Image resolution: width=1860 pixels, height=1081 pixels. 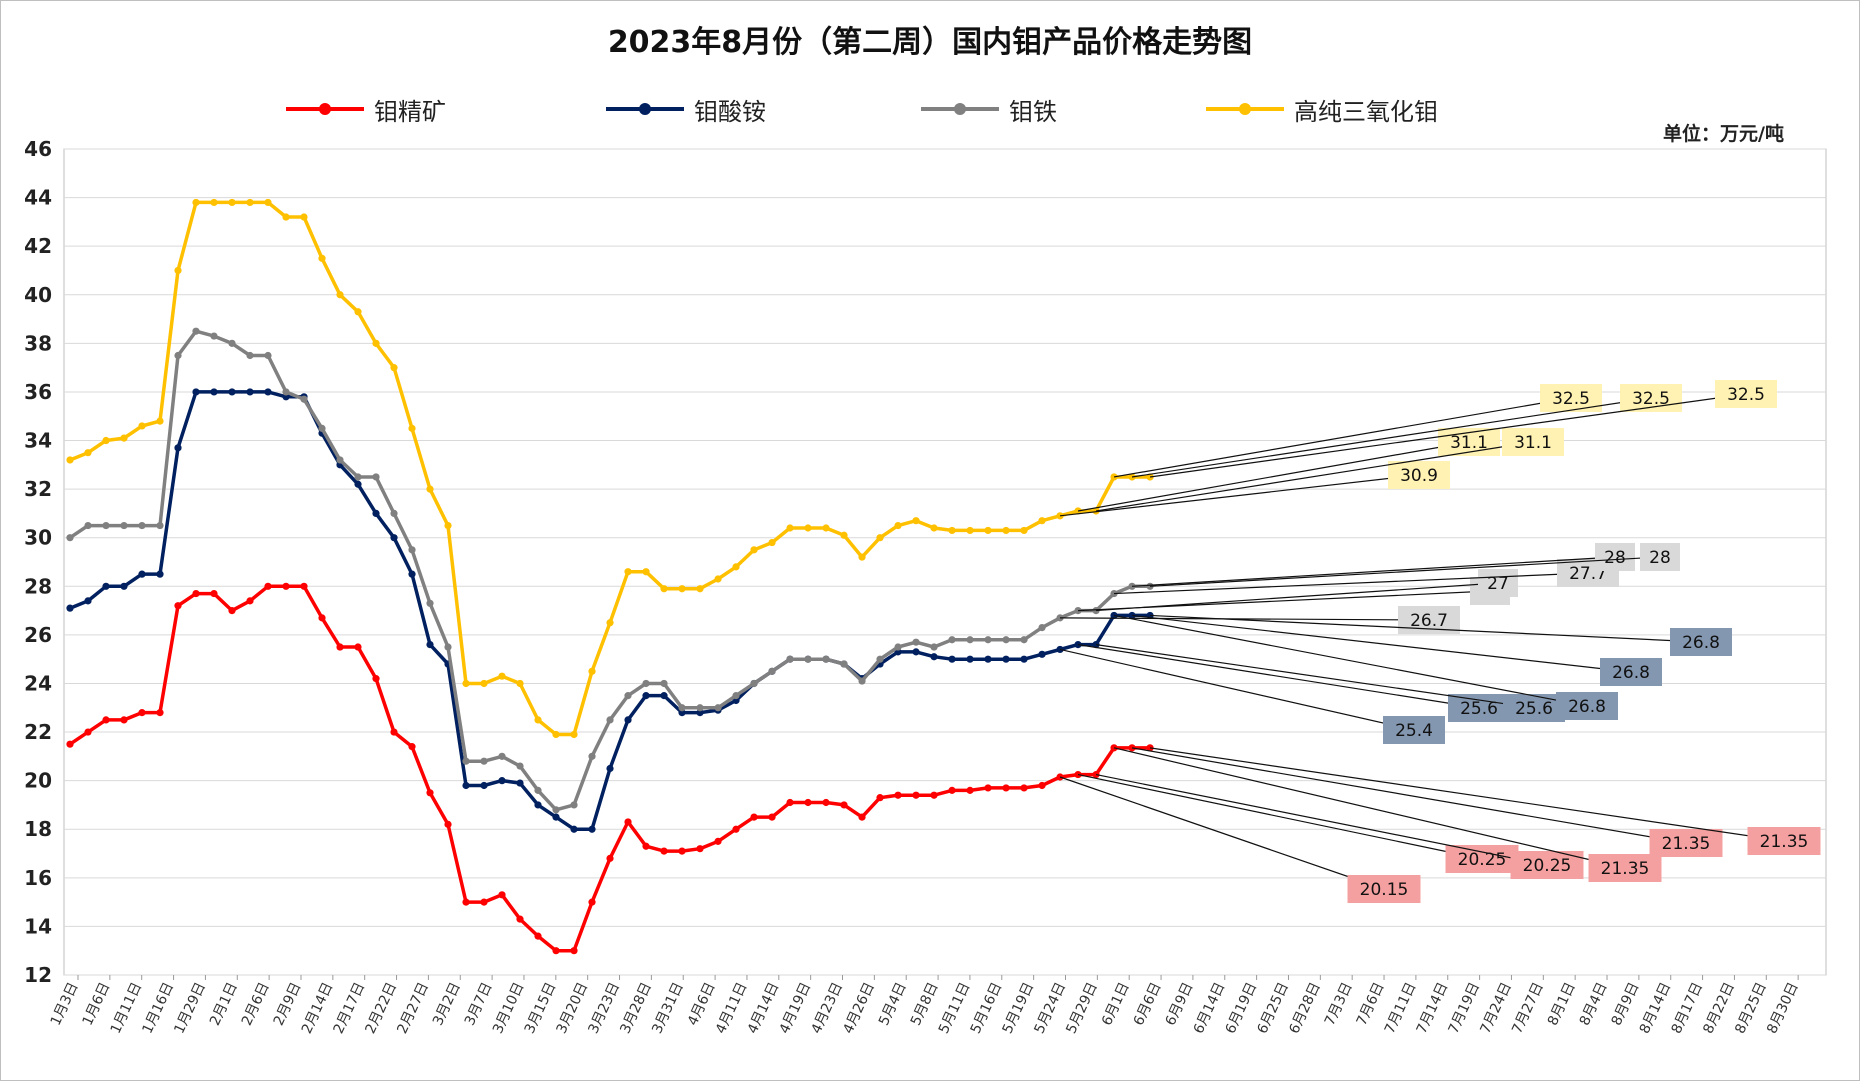 I want to click on x-tick-label: 6月1日, so click(x=1116, y=1004).